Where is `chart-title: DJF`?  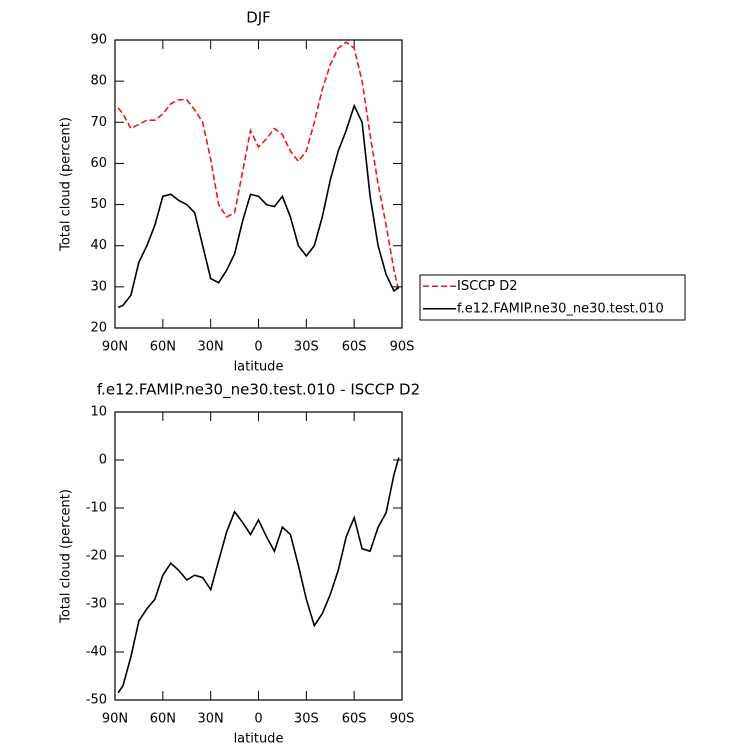
chart-title: DJF is located at coordinates (258, 18).